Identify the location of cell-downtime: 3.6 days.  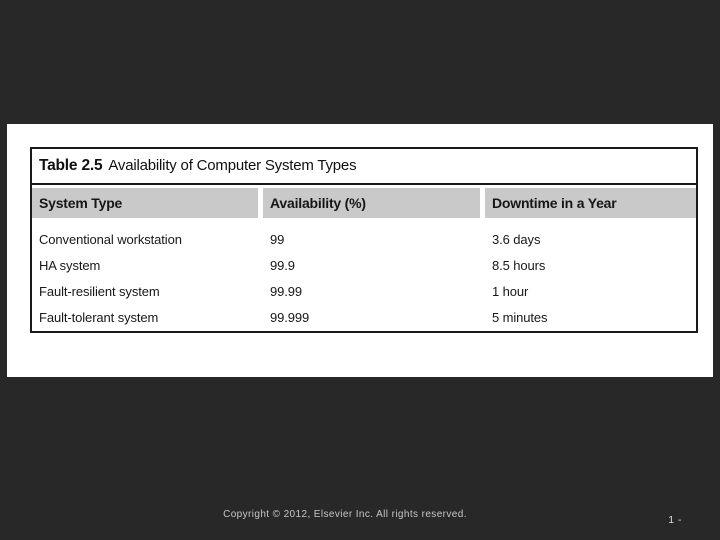
(516, 239).